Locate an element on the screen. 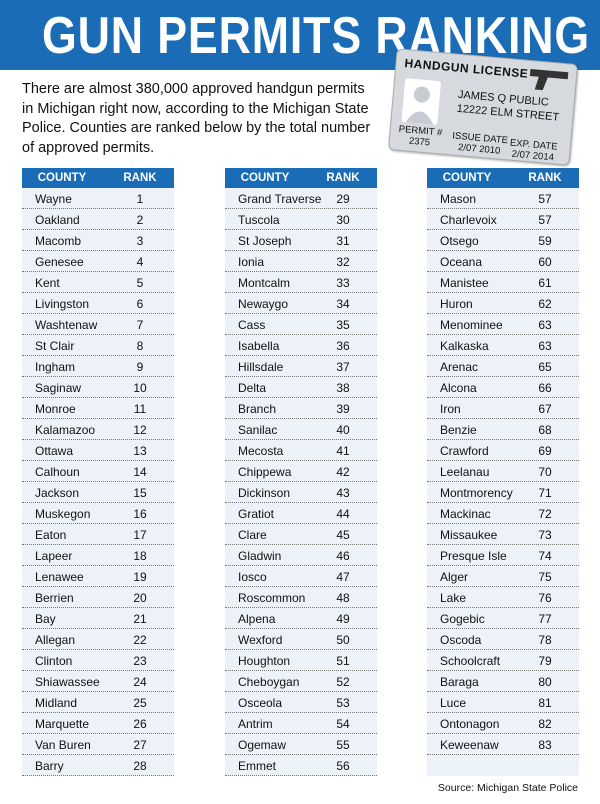 Image resolution: width=600 pixels, height=804 pixels. header-cell: RANK is located at coordinates (343, 178).